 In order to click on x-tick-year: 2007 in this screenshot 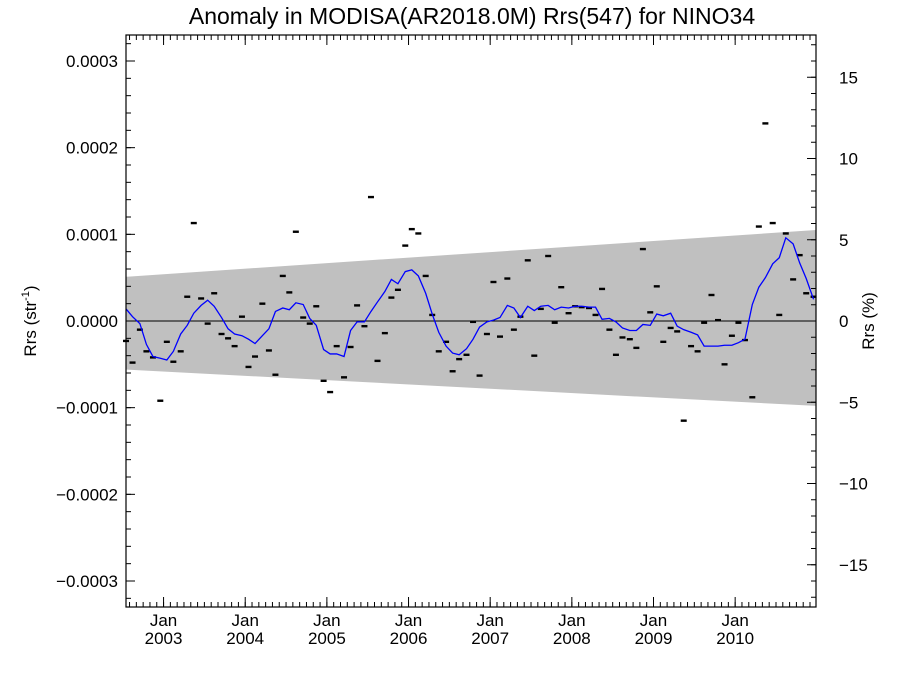, I will do `click(490, 638)`.